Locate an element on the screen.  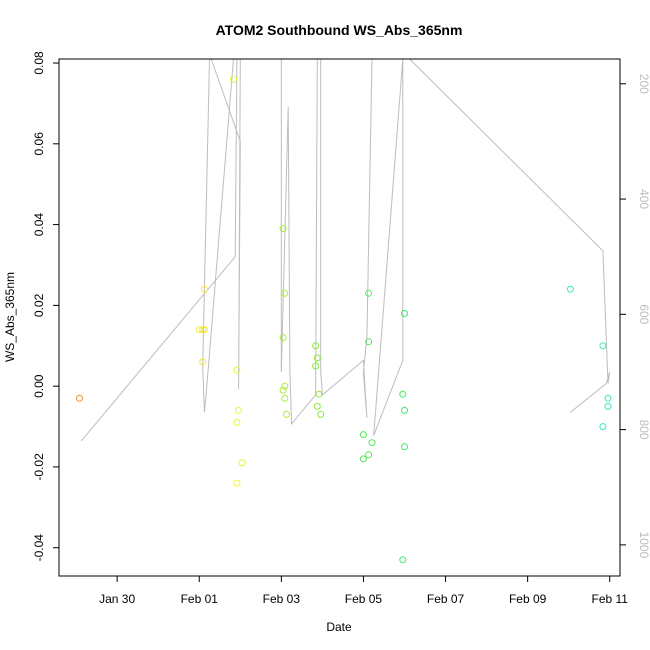
y2-tick-label: 800 is located at coordinates (643, 430).